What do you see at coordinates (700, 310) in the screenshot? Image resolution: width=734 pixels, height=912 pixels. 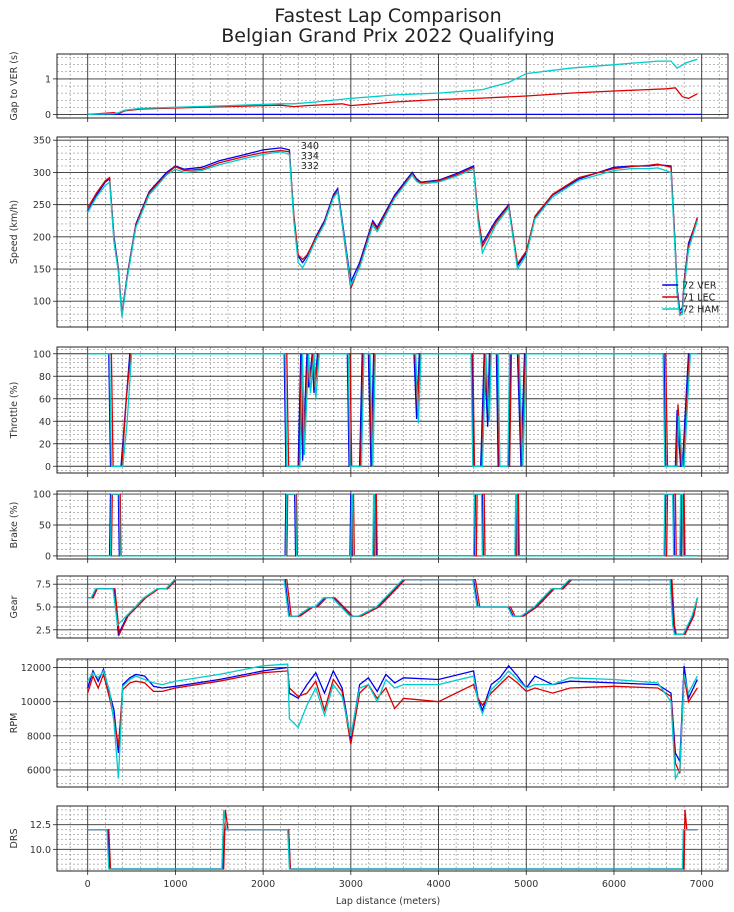 I see `legend-label-ham: 72 HAM` at bounding box center [700, 310].